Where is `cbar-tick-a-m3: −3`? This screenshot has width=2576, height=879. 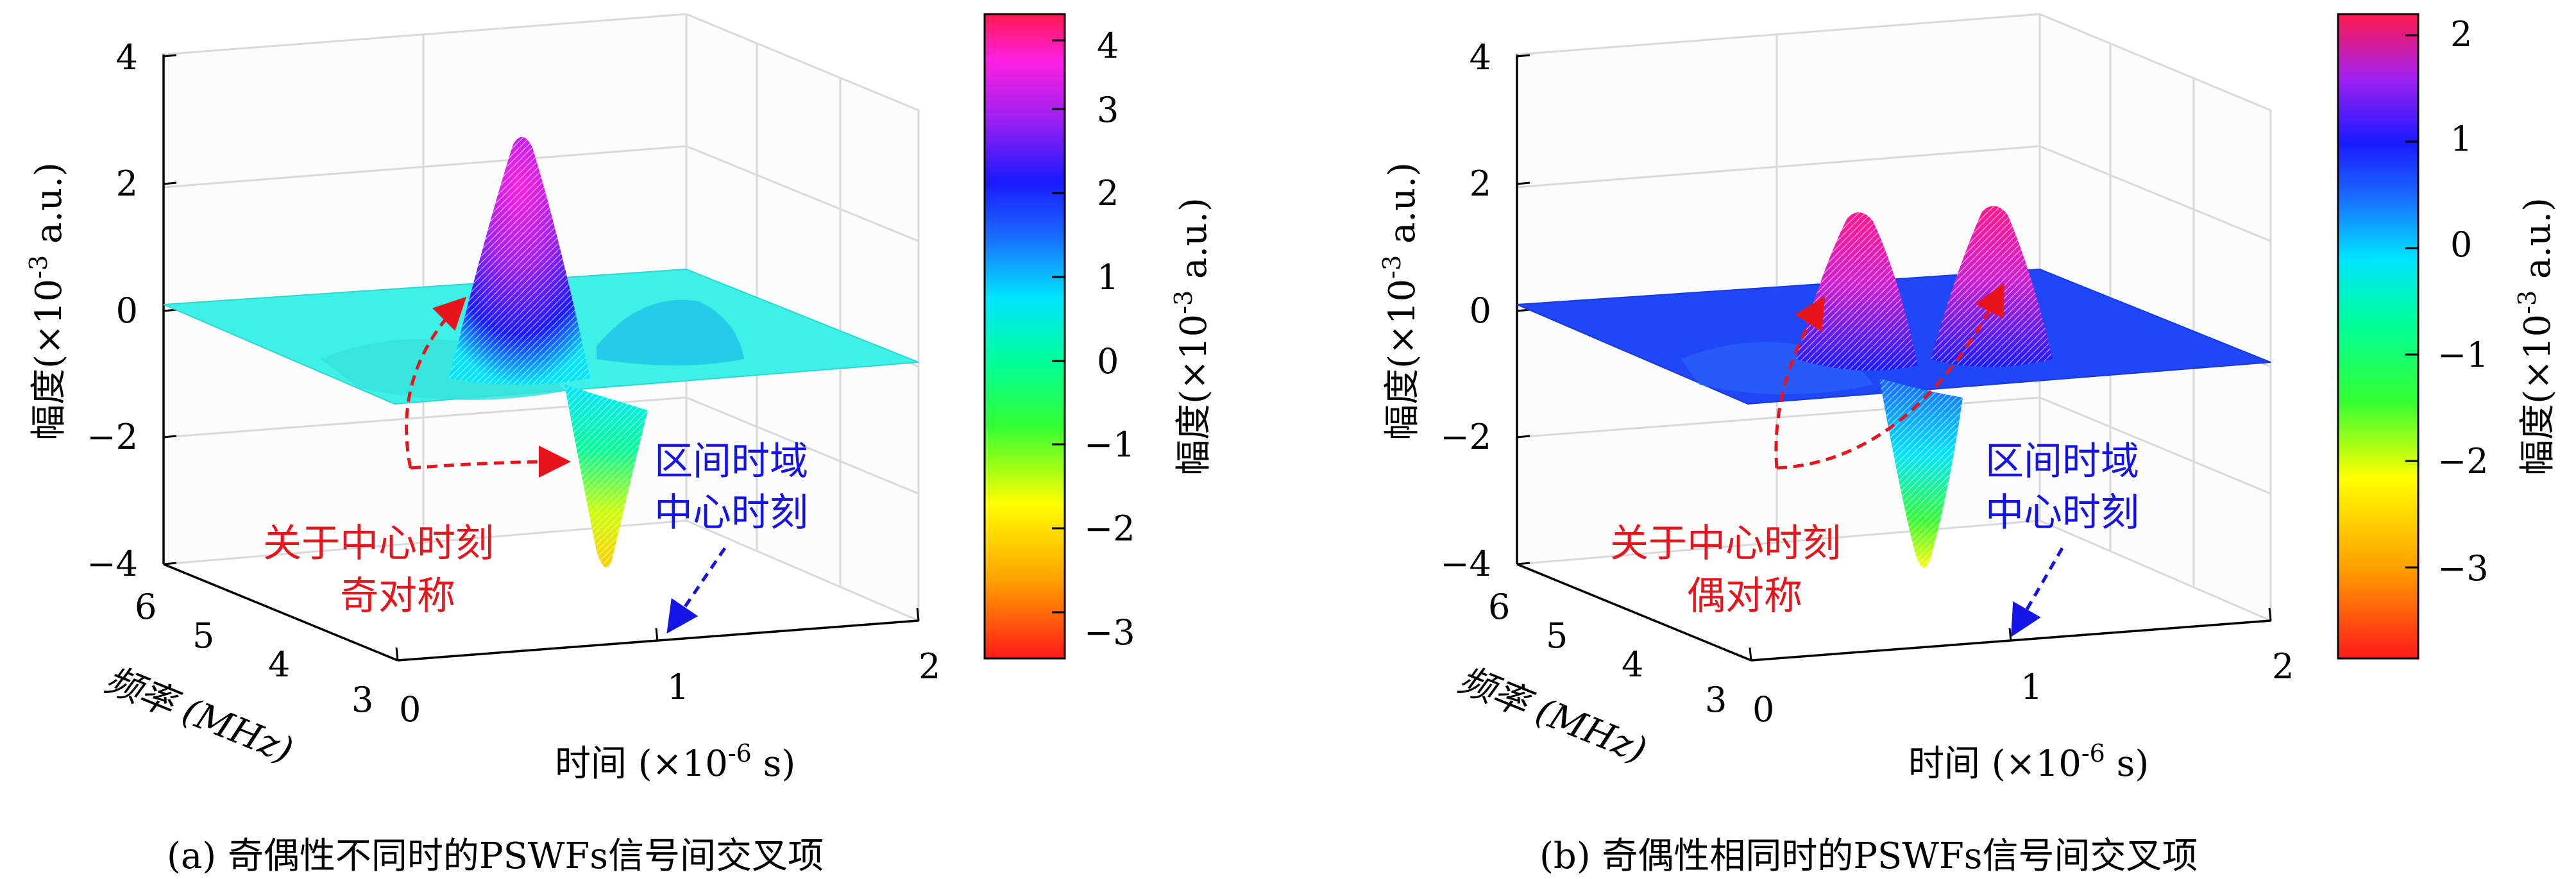
cbar-tick-a-m3: −3 is located at coordinates (1109, 632).